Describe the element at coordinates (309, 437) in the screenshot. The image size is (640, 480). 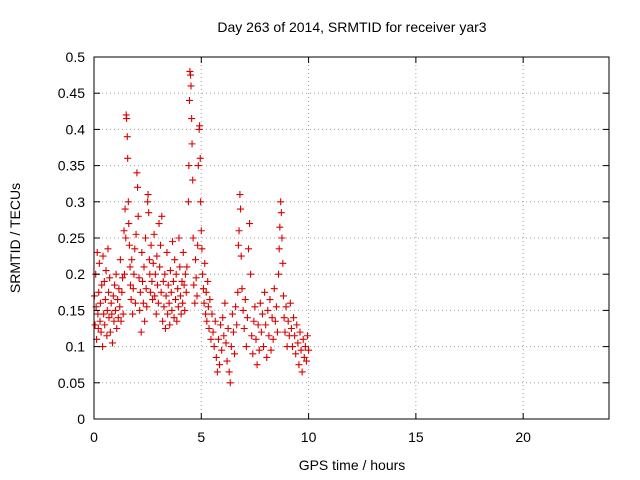
I see `x-tick-label: 10` at that location.